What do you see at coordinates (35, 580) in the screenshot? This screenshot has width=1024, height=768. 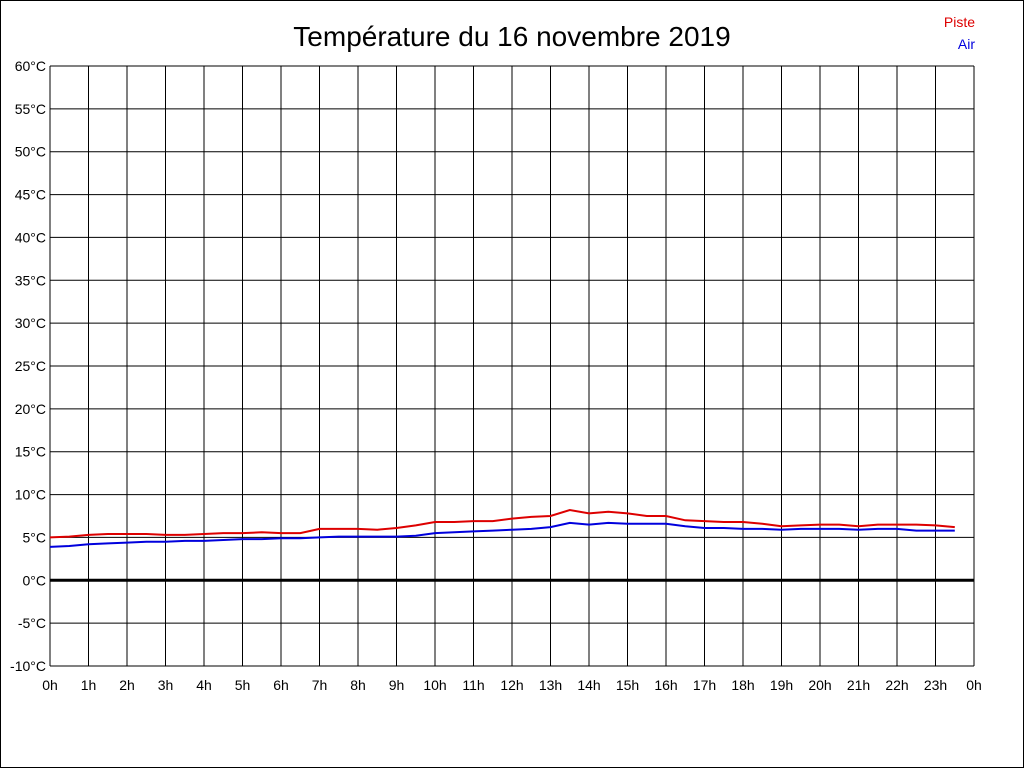 I see `y-tick-label: 0°C` at bounding box center [35, 580].